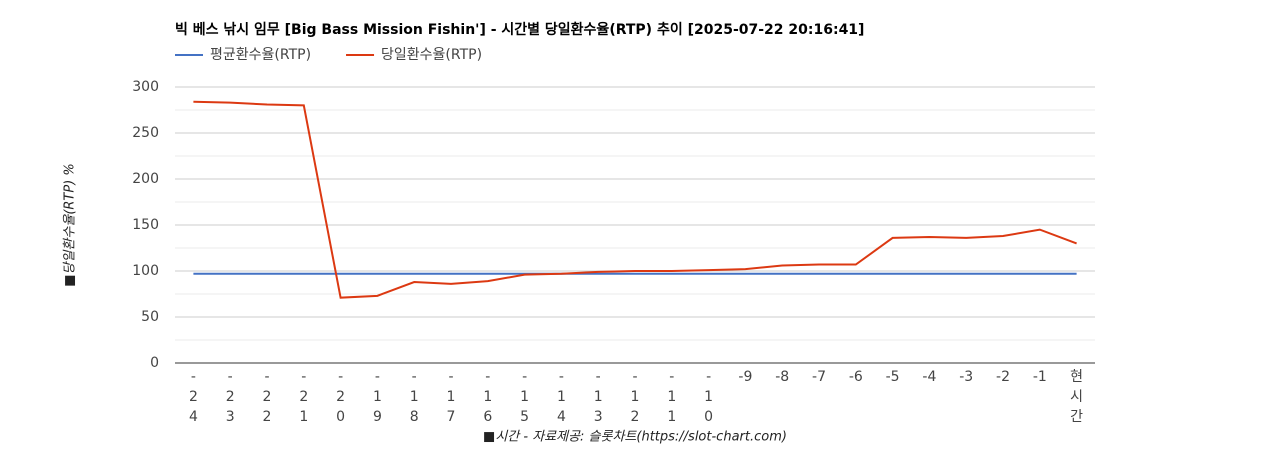  I want to click on legend-label: 평균환수율(RTP), so click(260, 55).